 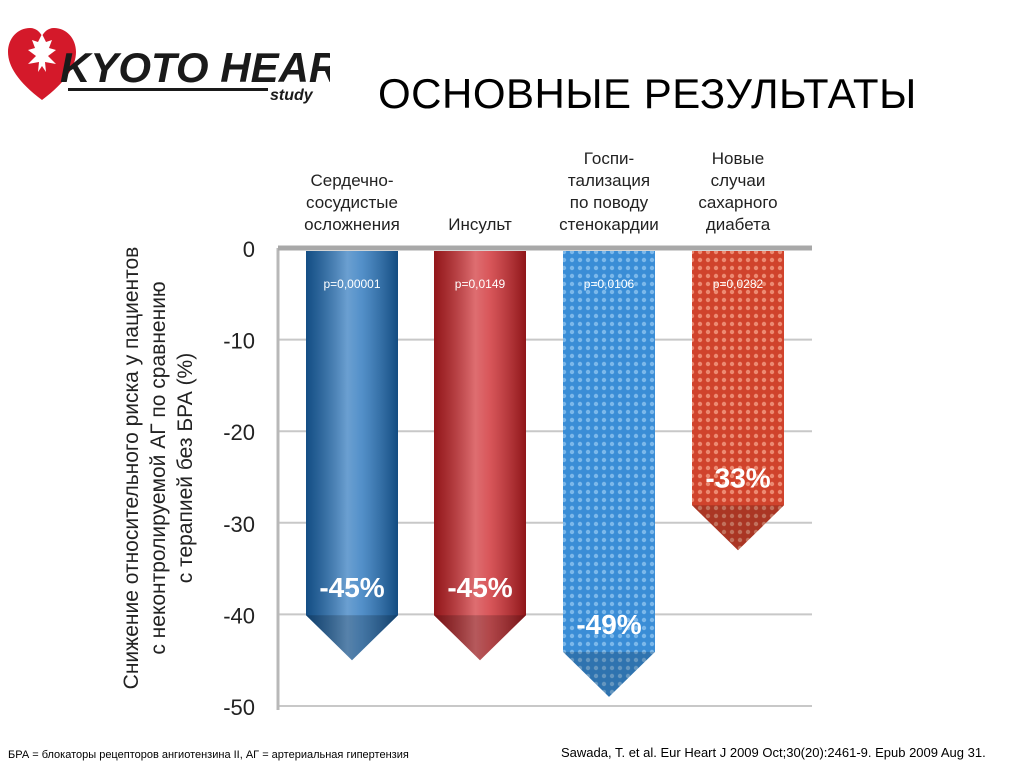 What do you see at coordinates (292, 95) in the screenshot?
I see `logo-subtitle: study` at bounding box center [292, 95].